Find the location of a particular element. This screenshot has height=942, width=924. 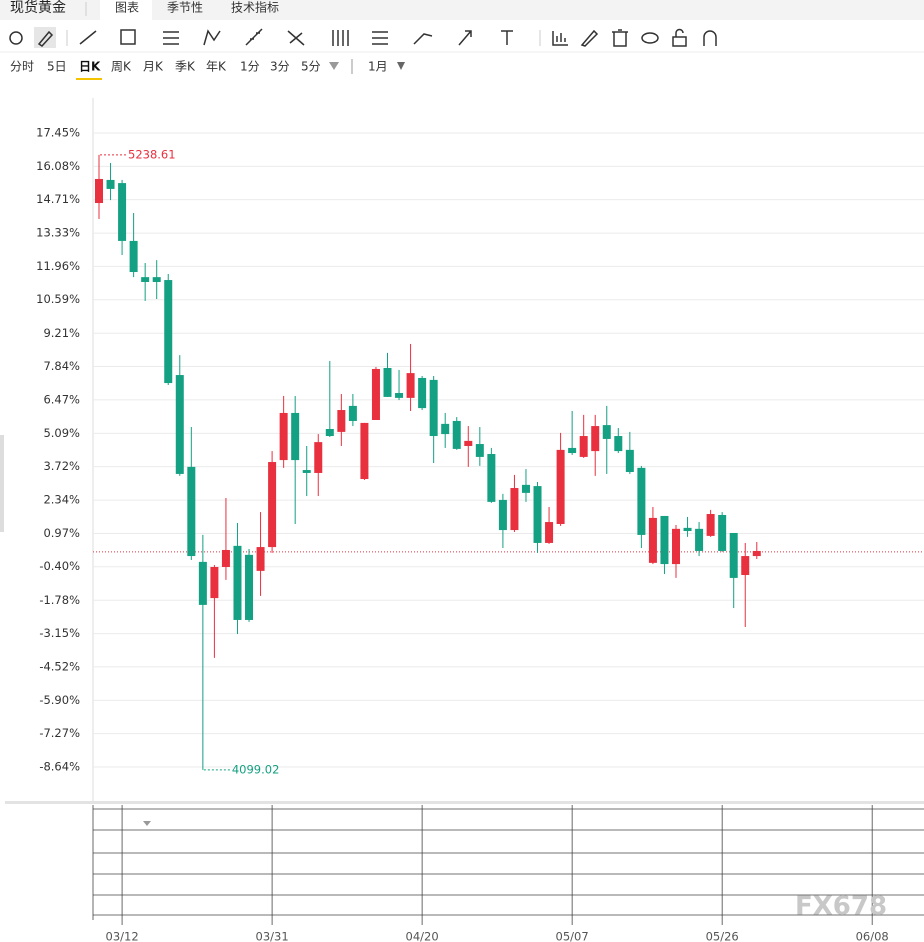

period-button: 1分 is located at coordinates (250, 67).